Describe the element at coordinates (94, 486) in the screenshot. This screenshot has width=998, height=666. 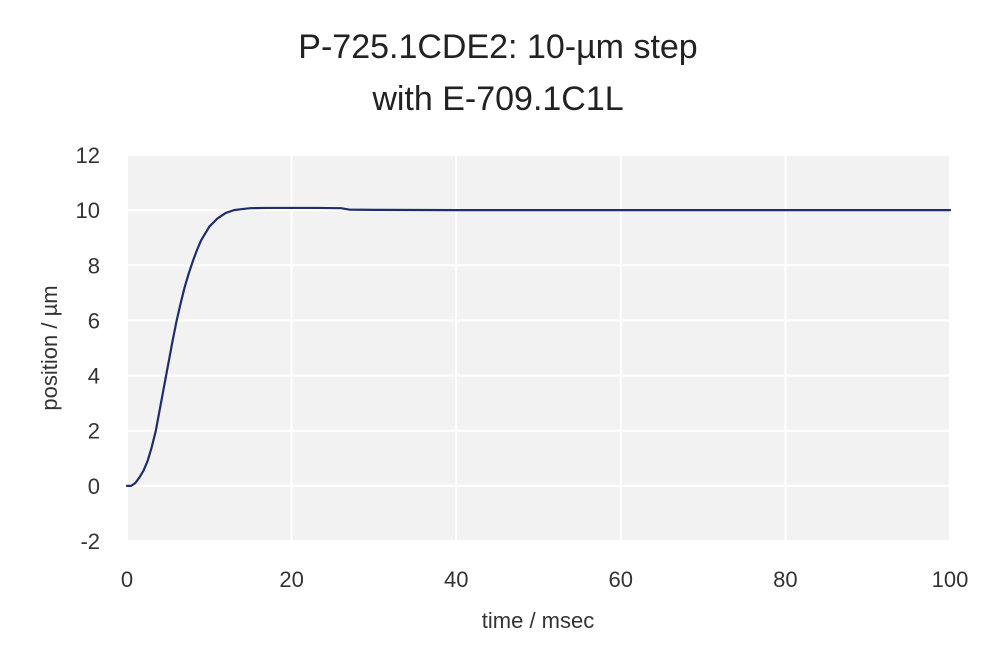
I see `y-tick-label: 0` at that location.